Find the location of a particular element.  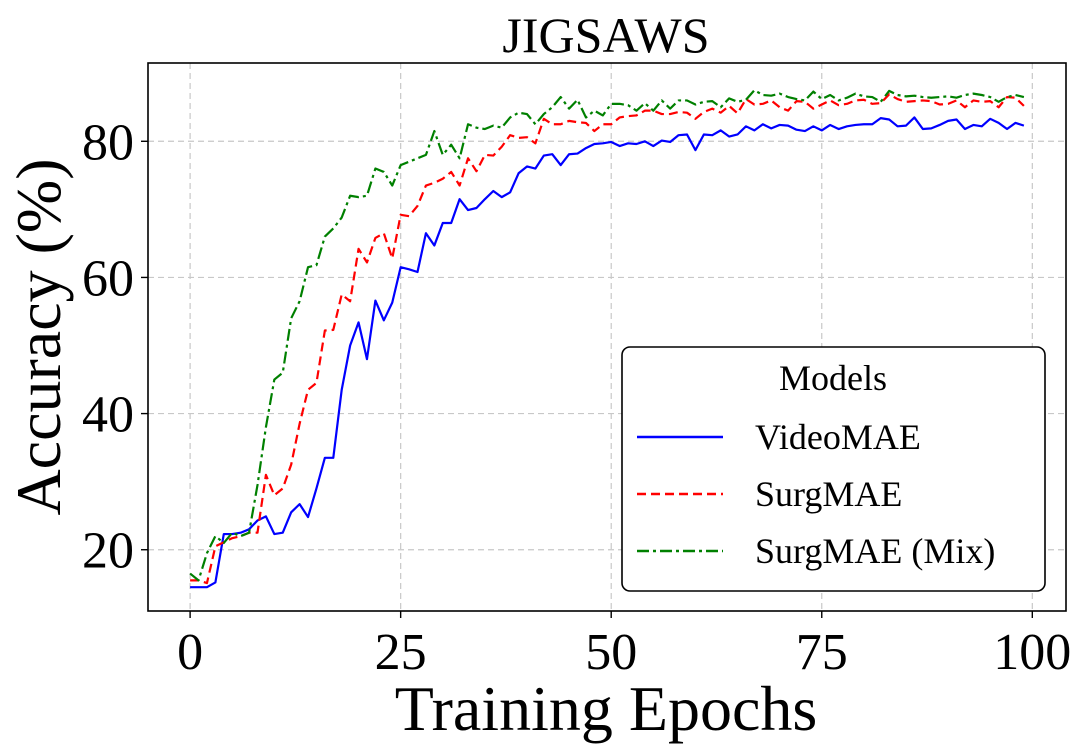

legend-box is located at coordinates (833, 469).